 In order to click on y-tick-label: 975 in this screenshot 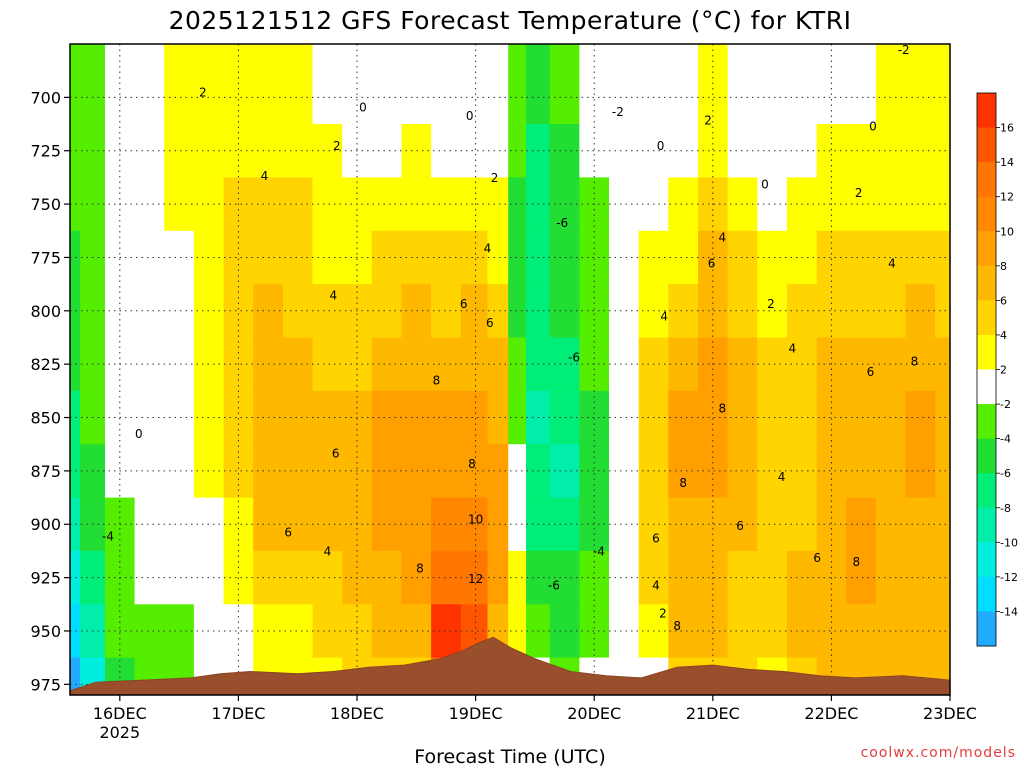, I will do `click(45, 684)`.